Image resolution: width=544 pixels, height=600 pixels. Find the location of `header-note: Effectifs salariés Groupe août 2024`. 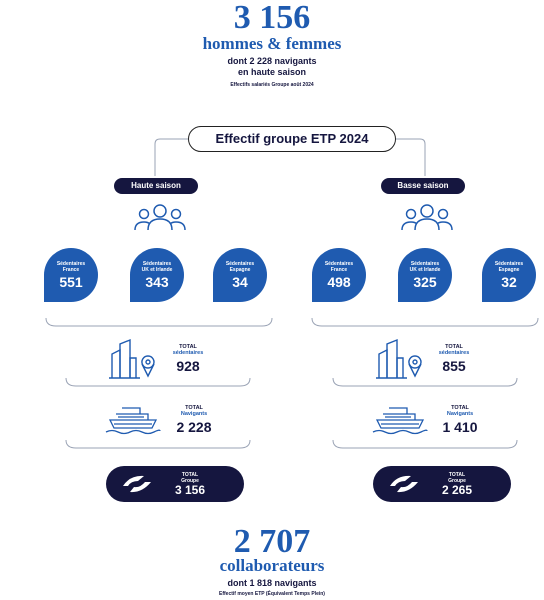

header-note: Effectifs salariés Groupe août 2024 is located at coordinates (272, 85).